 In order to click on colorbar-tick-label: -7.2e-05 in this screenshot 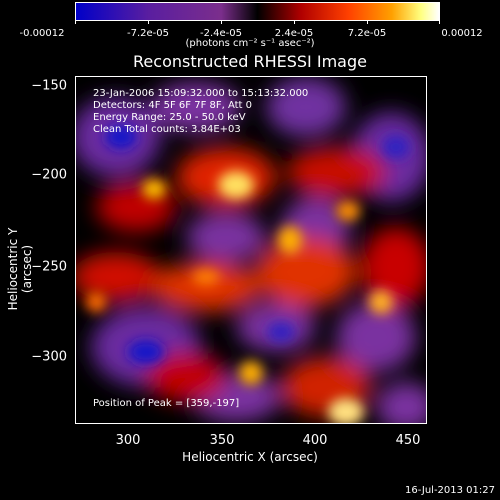, I will do `click(148, 33)`.